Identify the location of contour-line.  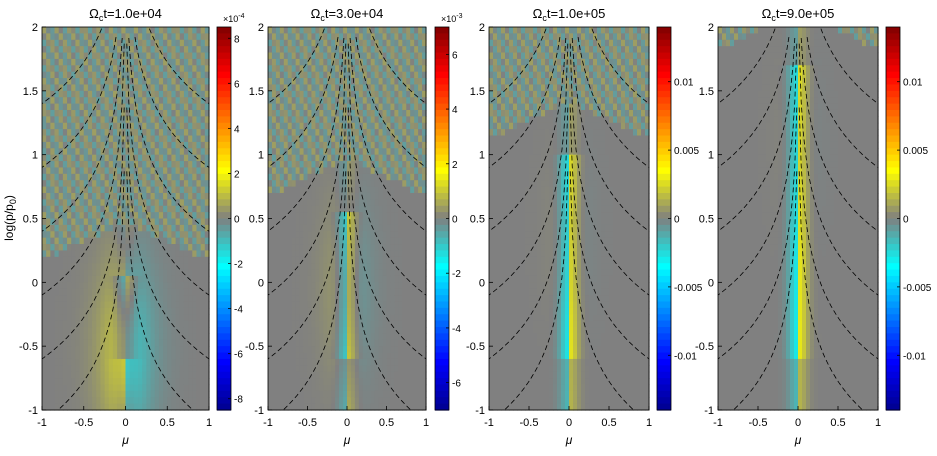
(159, 290).